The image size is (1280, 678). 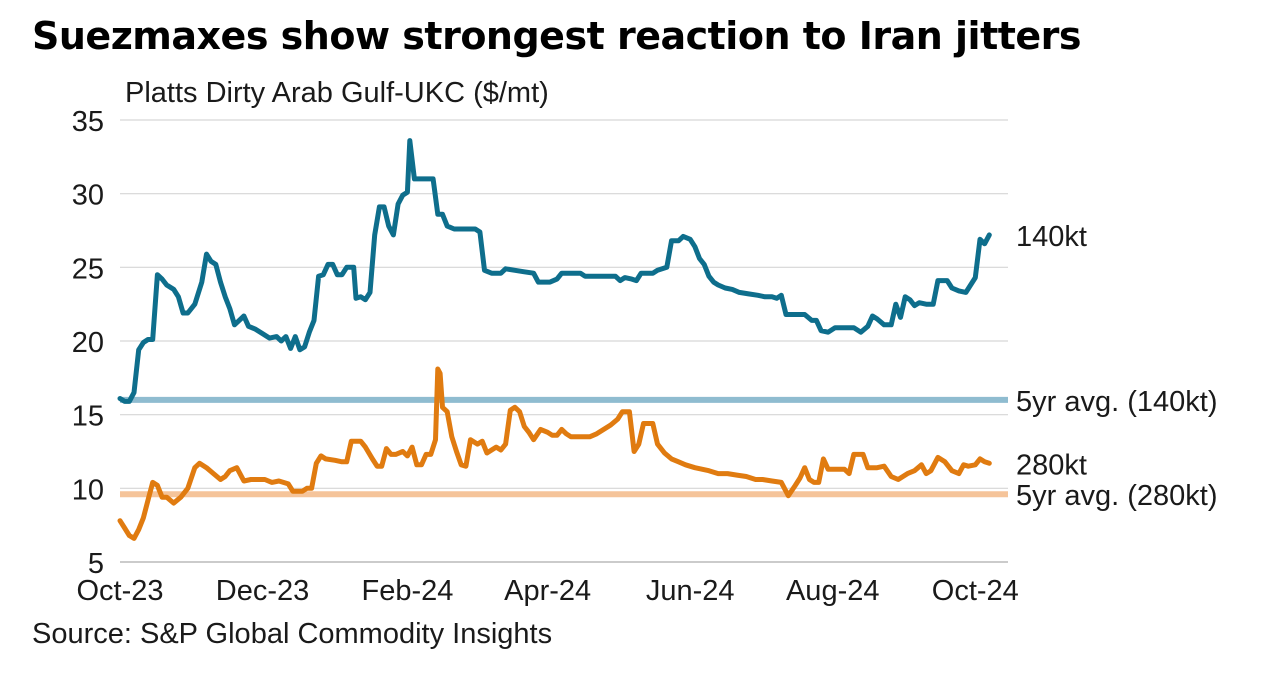 I want to click on y-tick-label: 20, so click(x=88, y=343).